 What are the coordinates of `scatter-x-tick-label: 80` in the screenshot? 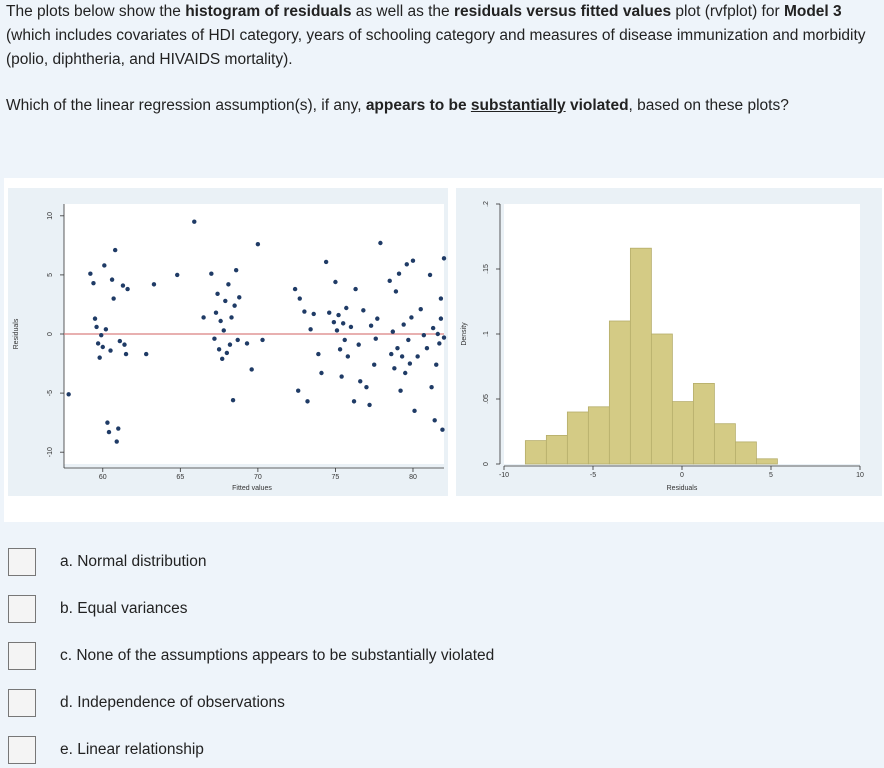 It's located at (413, 477).